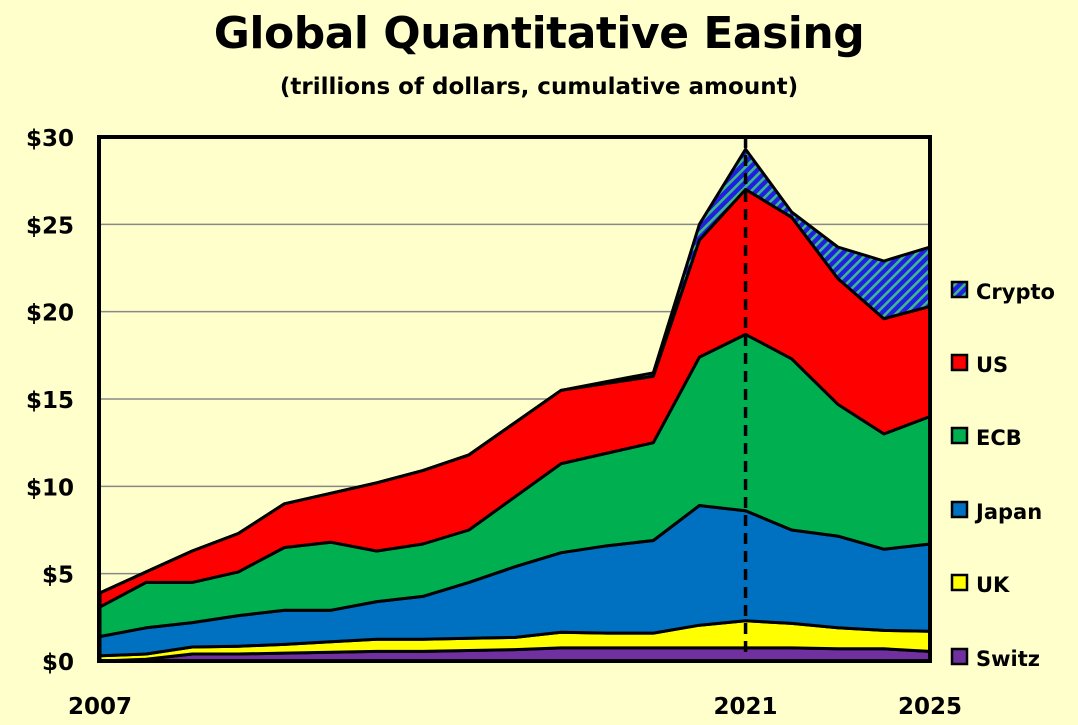  What do you see at coordinates (930, 707) in the screenshot?
I see `x-tick-label: 2025` at bounding box center [930, 707].